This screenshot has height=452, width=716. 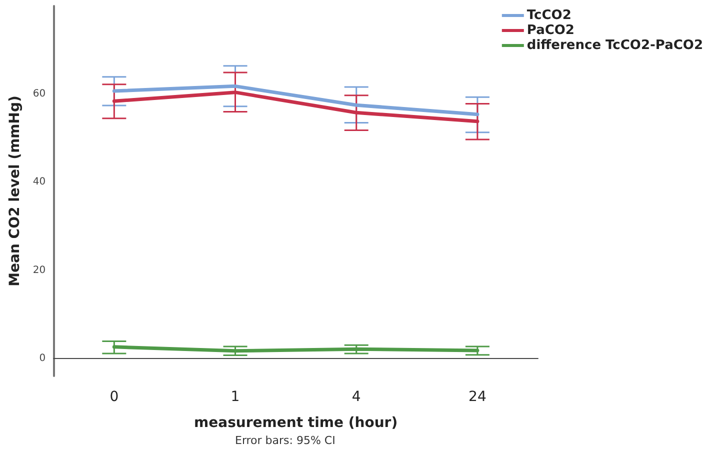 What do you see at coordinates (114, 397) in the screenshot?
I see `x-tick-label: 0` at bounding box center [114, 397].